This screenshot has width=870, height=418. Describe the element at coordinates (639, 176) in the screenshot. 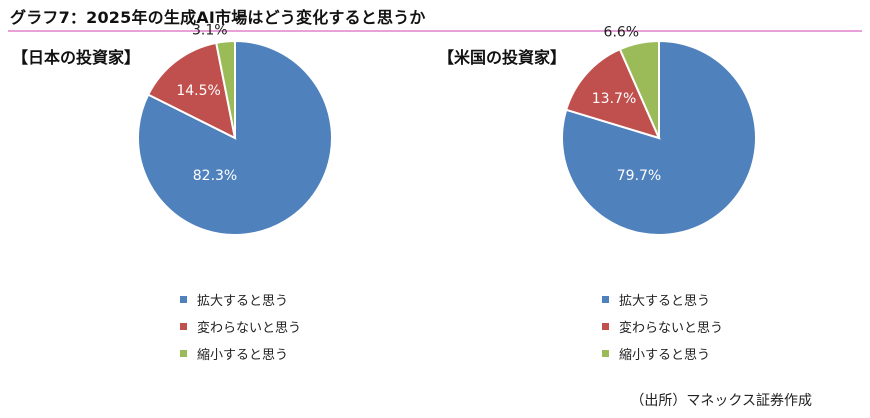

I see `pie-label-expand: 79.7%` at that location.